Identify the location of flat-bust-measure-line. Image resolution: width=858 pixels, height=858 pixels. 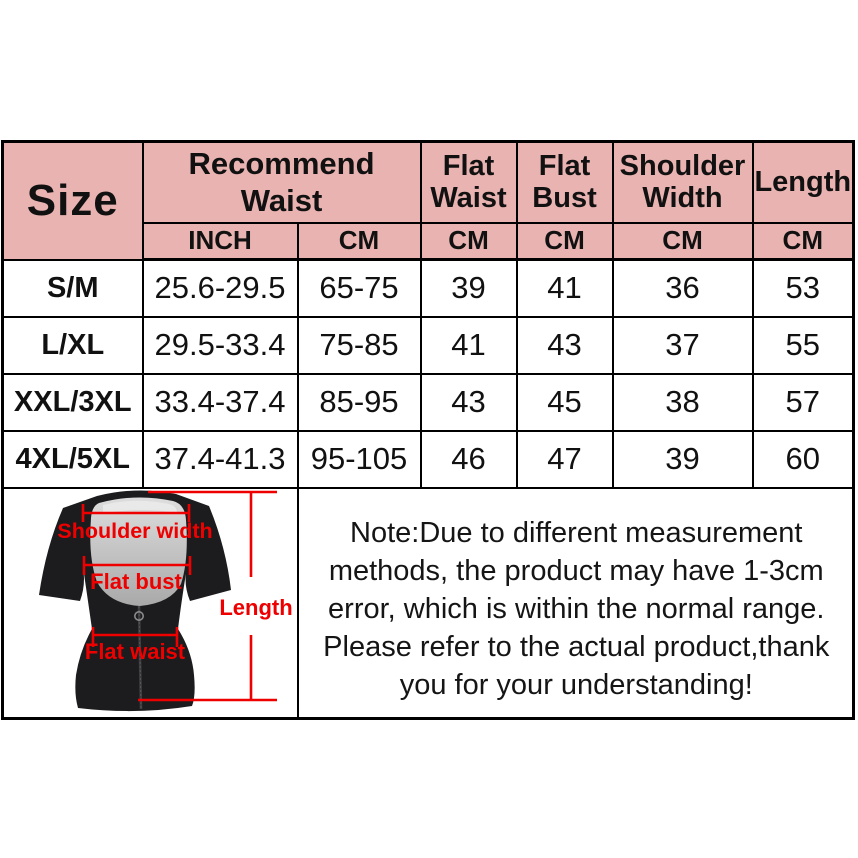
(137, 565).